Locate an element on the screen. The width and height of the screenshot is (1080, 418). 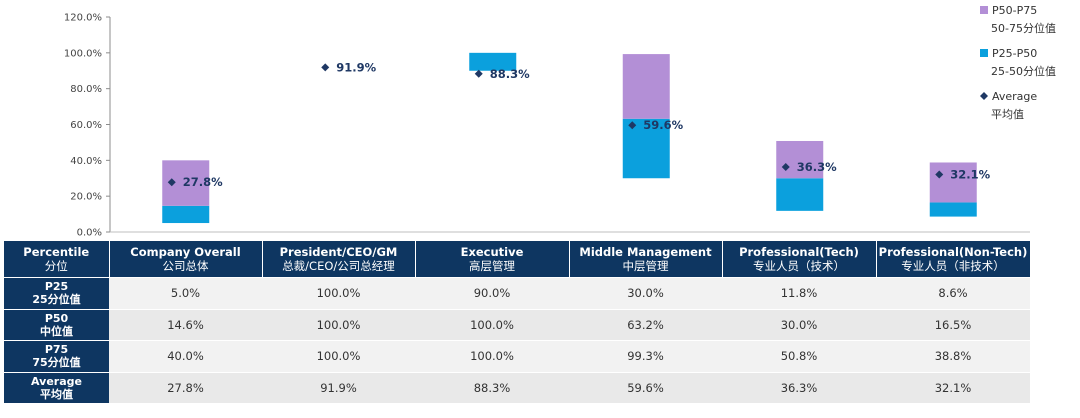
header-category: Company Overall 公司总体 is located at coordinates (186, 259).